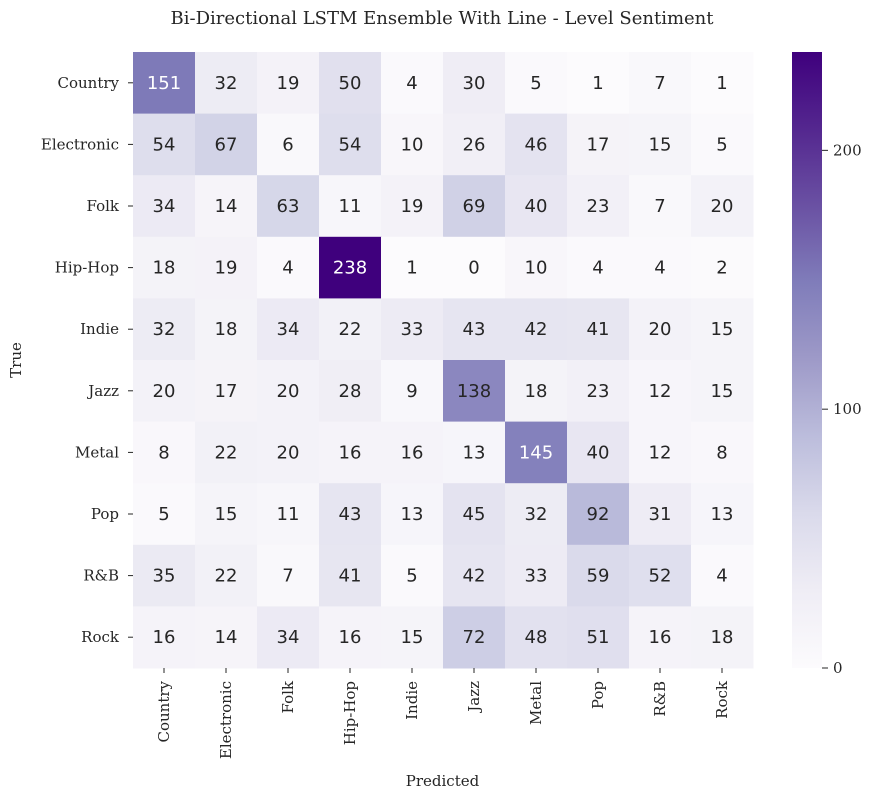 The image size is (877, 800). Describe the element at coordinates (164, 144) in the screenshot. I see `cell-value-label: 54` at that location.